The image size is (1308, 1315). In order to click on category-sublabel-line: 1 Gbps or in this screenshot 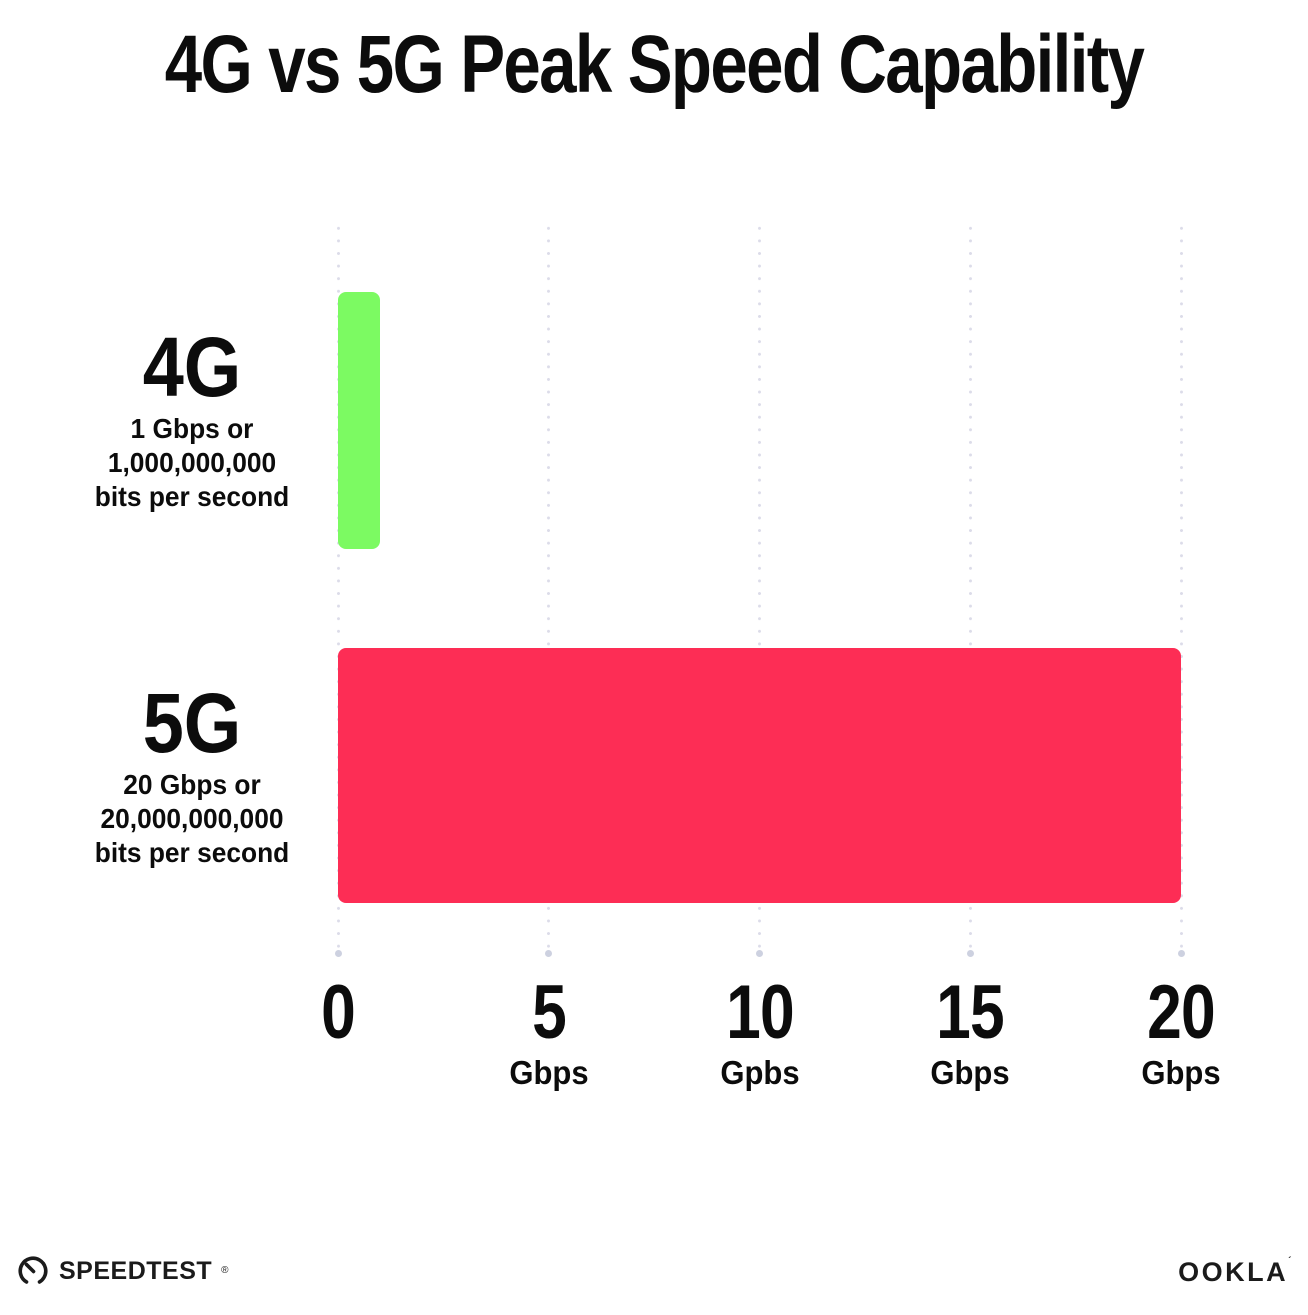, I will do `click(192, 428)`.